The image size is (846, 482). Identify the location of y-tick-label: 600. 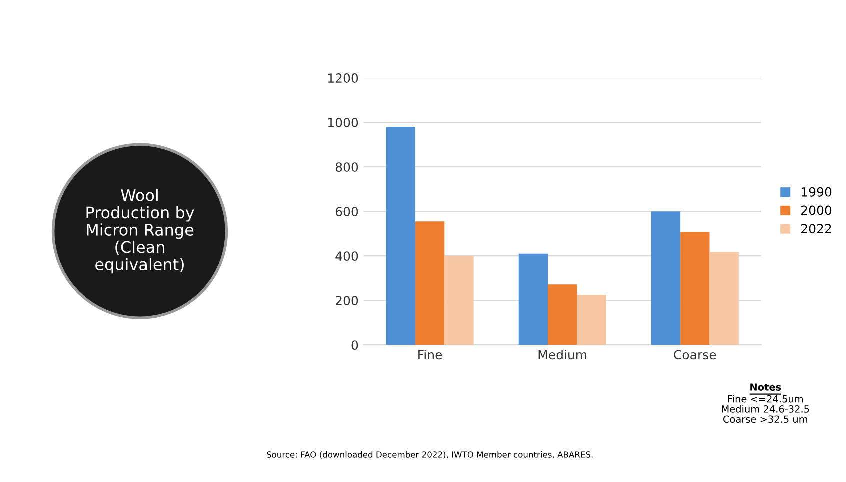
(347, 212).